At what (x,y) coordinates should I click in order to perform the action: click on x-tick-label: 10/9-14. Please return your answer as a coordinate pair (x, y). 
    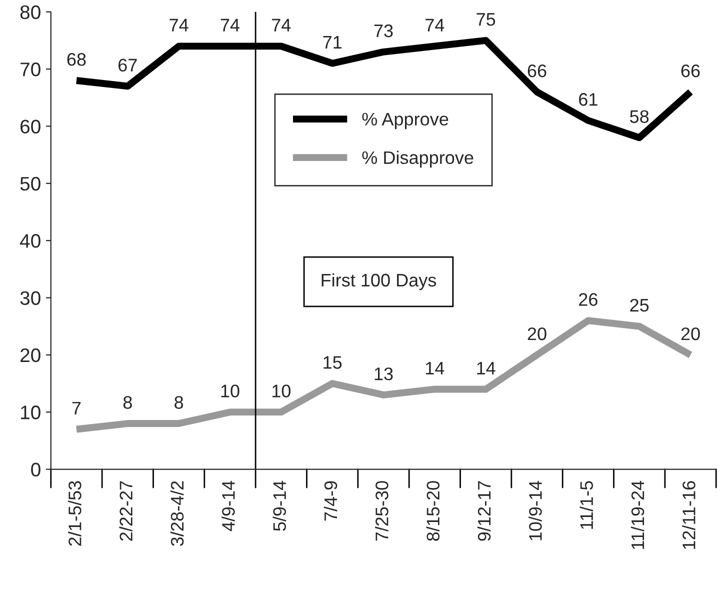
    Looking at the image, I should click on (535, 510).